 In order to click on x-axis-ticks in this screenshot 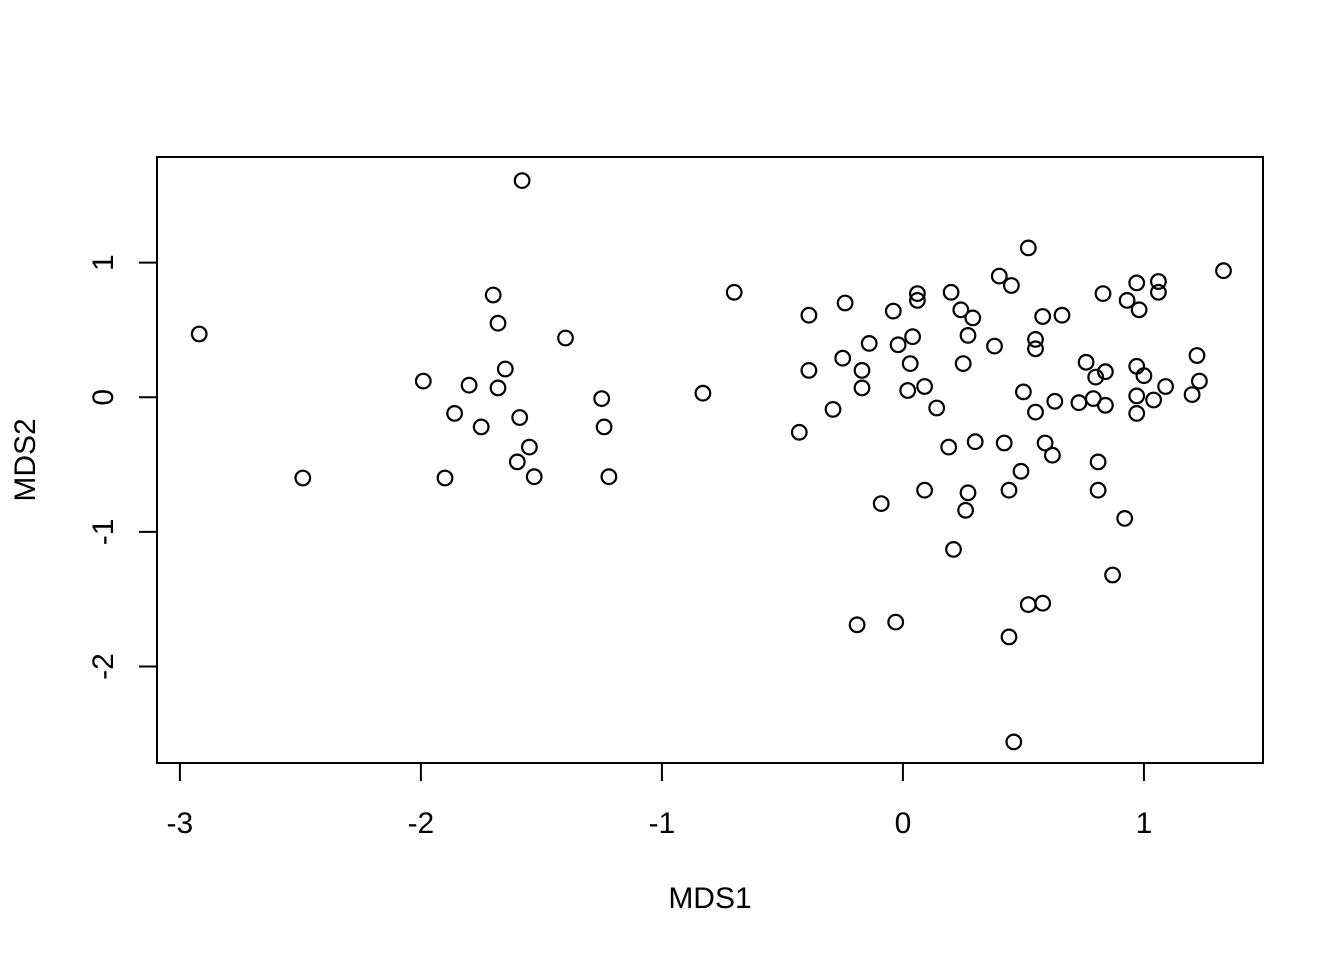, I will do `click(661, 772)`.